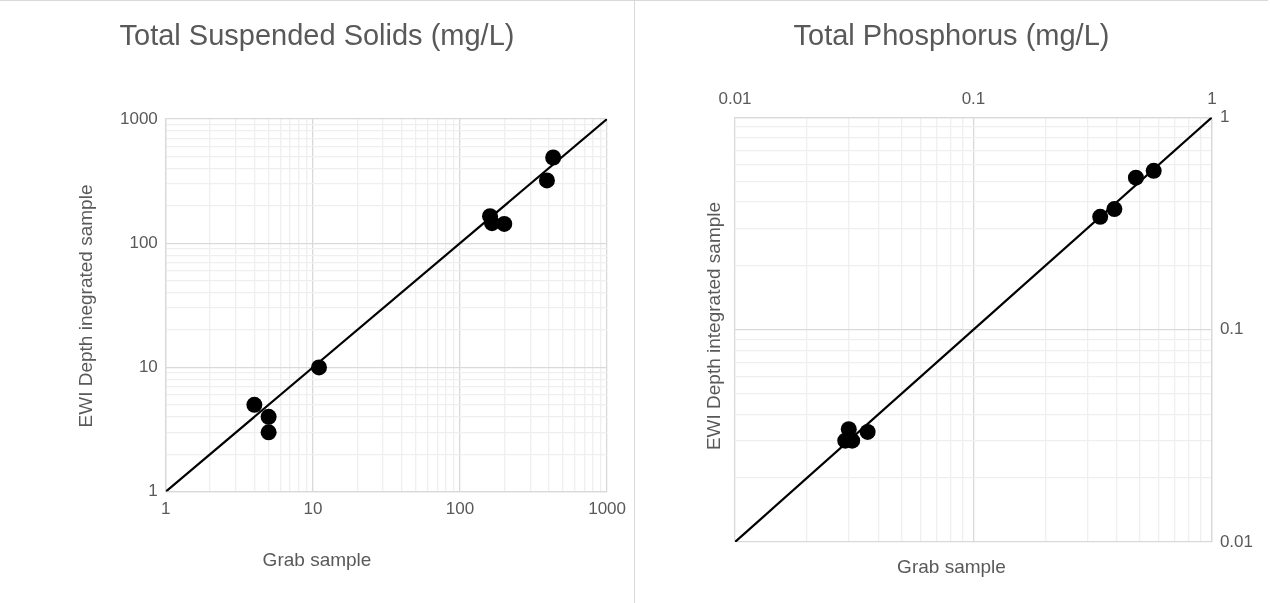 Image resolution: width=1270 pixels, height=603 pixels. Describe the element at coordinates (607, 509) in the screenshot. I see `x-tick-label: 1000` at that location.